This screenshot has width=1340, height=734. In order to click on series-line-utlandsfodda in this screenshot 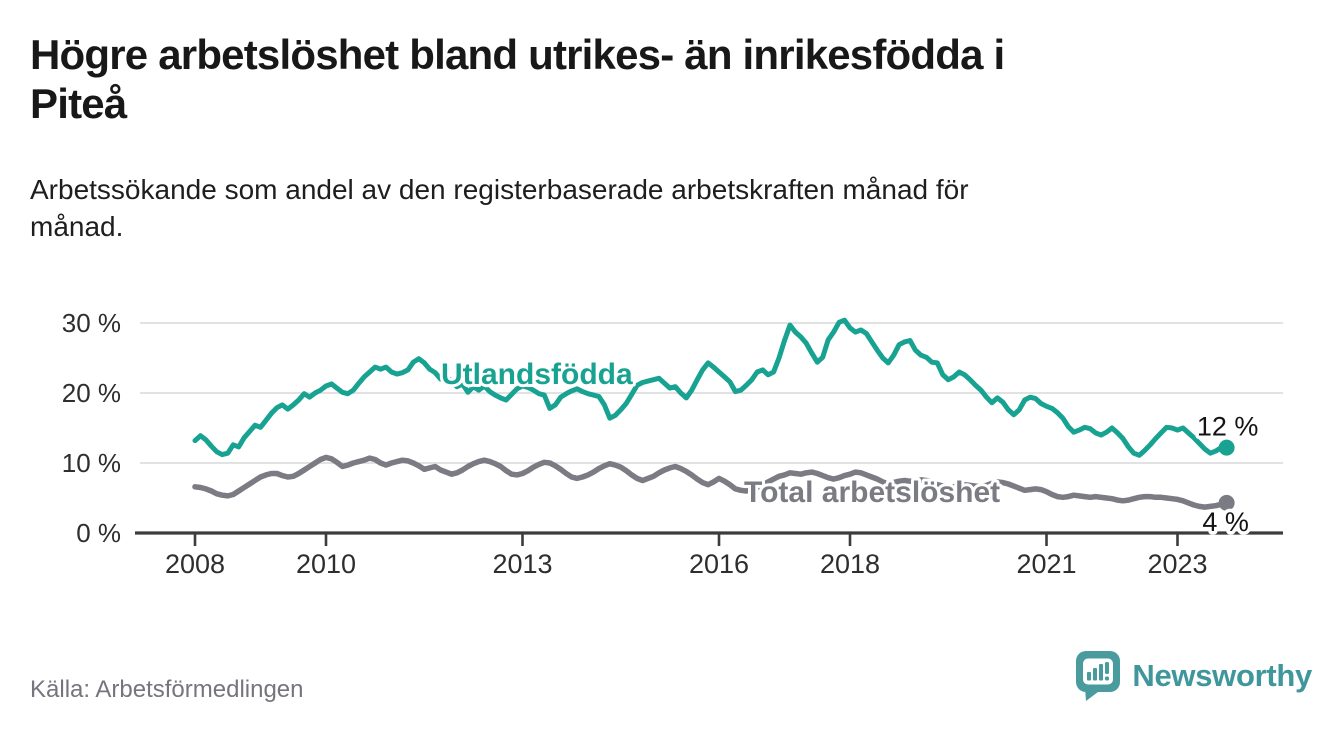, I will do `click(711, 387)`.